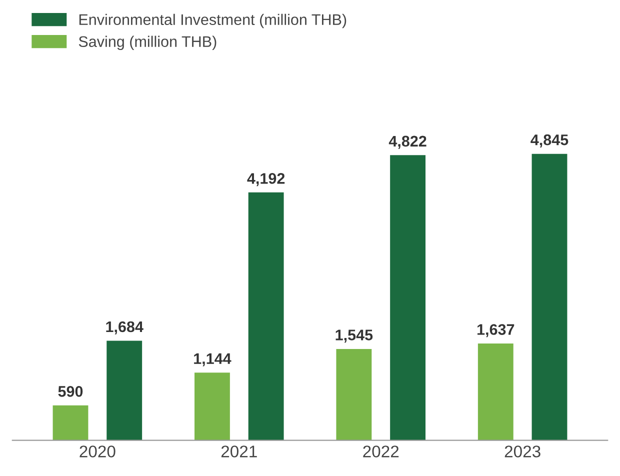 Image resolution: width=620 pixels, height=476 pixels. Describe the element at coordinates (239, 452) in the screenshot. I see `x-tick-label: 2021` at that location.